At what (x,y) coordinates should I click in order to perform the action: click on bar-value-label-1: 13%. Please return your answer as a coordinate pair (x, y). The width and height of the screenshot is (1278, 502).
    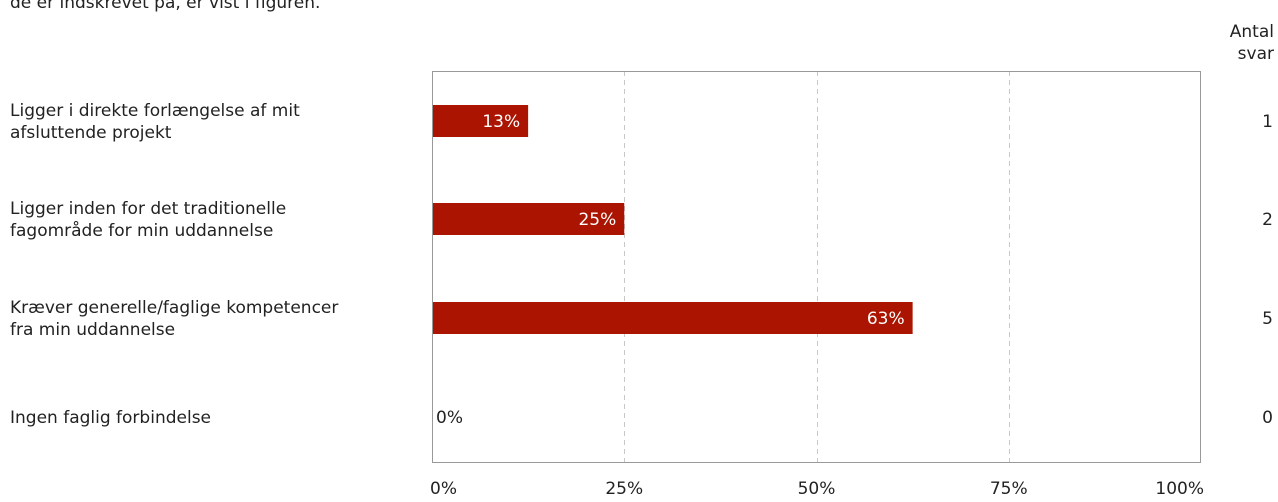
    Looking at the image, I should click on (501, 122).